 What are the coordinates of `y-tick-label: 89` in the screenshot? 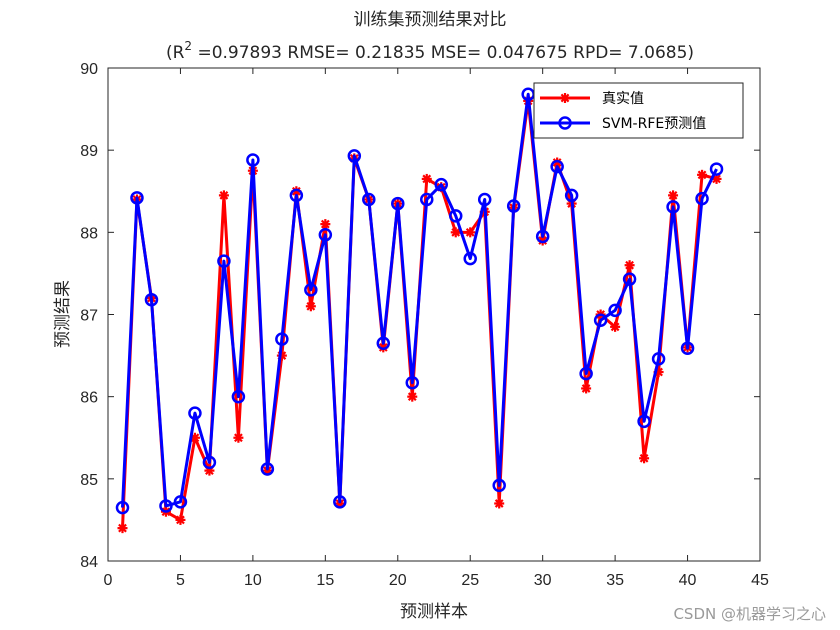 It's located at (89, 151).